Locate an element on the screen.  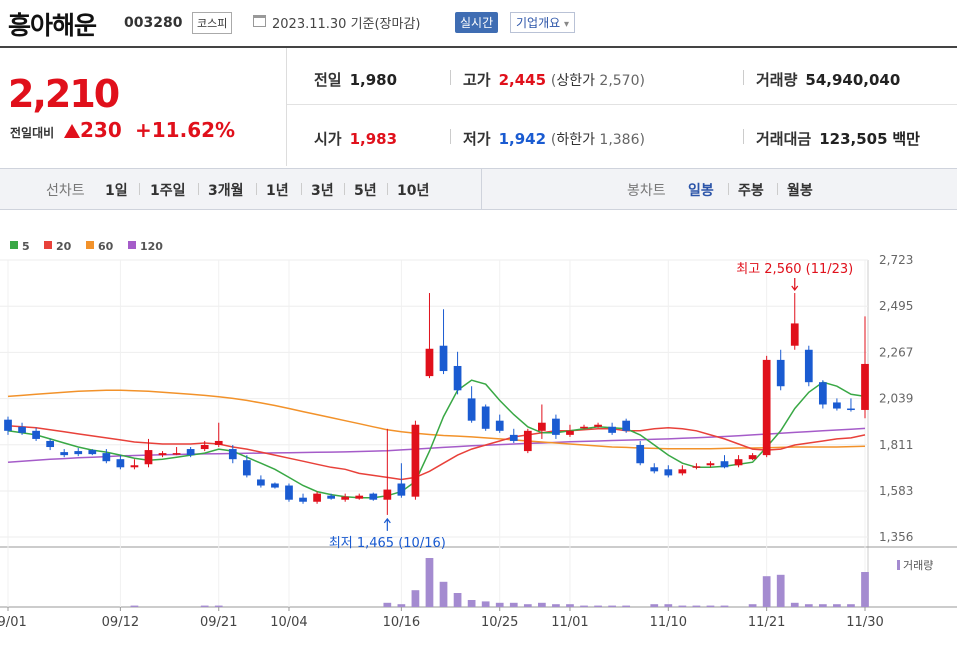
stat-value: 123,505 is located at coordinates (853, 139).